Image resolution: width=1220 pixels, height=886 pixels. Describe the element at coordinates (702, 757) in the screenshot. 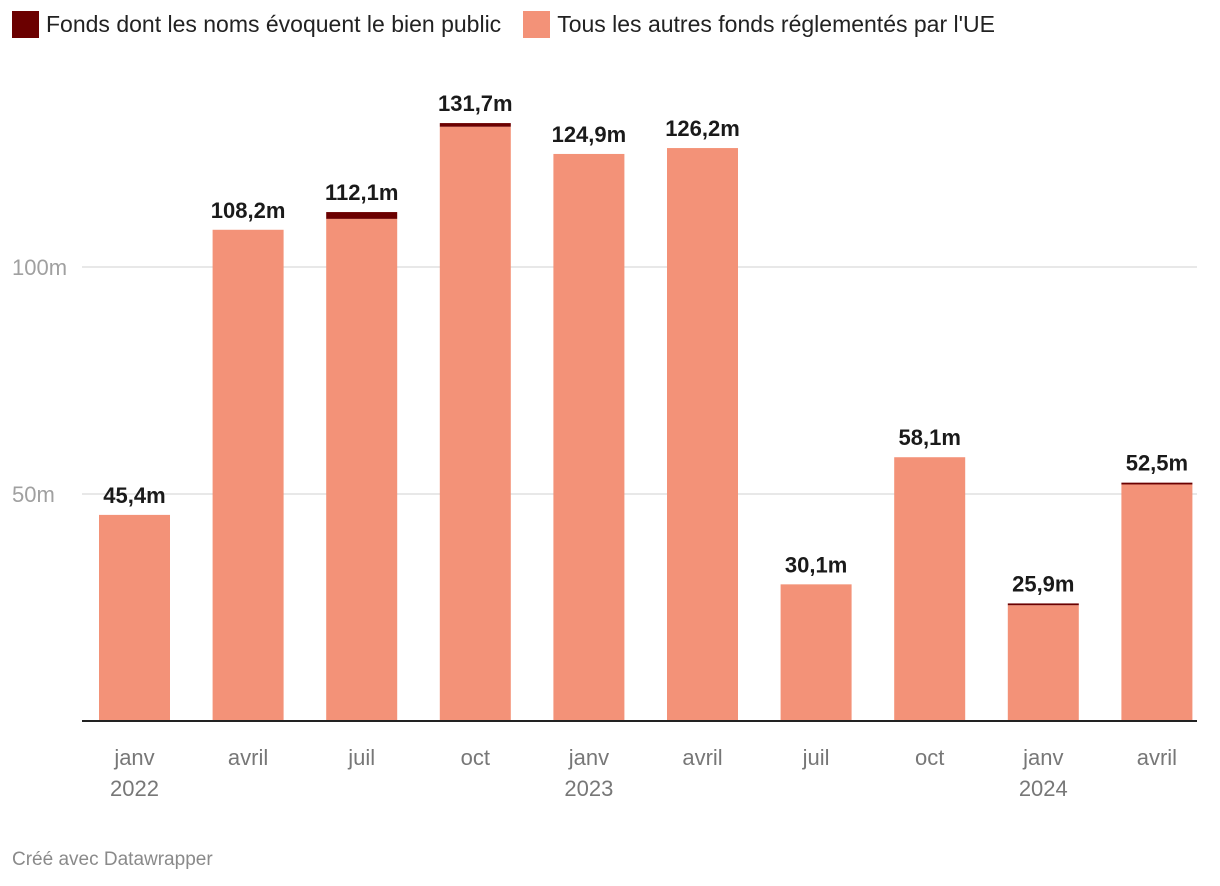

I see `x-tick-label-5-0: avril` at that location.